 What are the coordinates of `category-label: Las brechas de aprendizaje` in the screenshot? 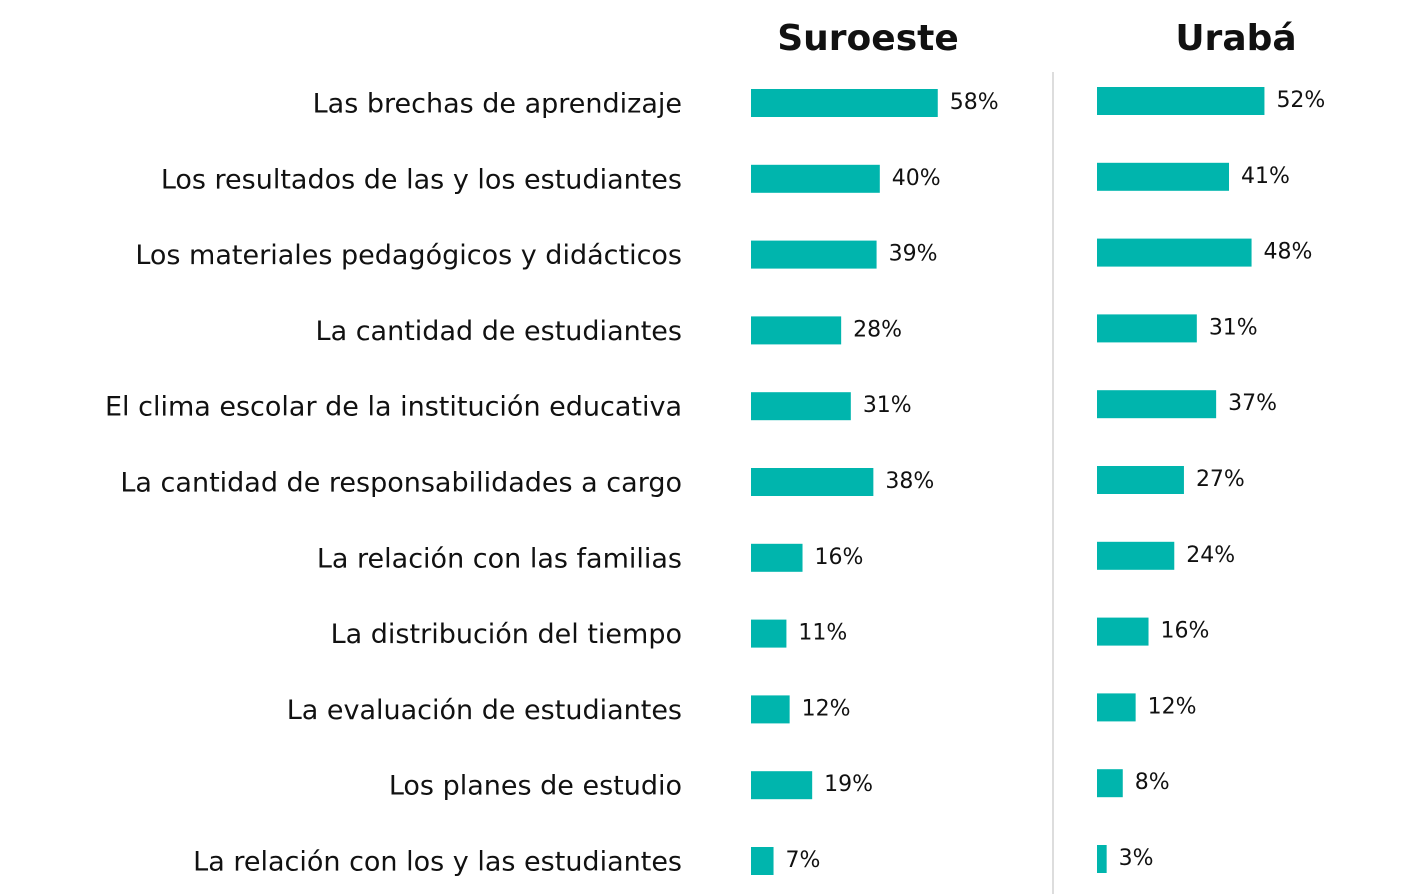 It's located at (497, 104).